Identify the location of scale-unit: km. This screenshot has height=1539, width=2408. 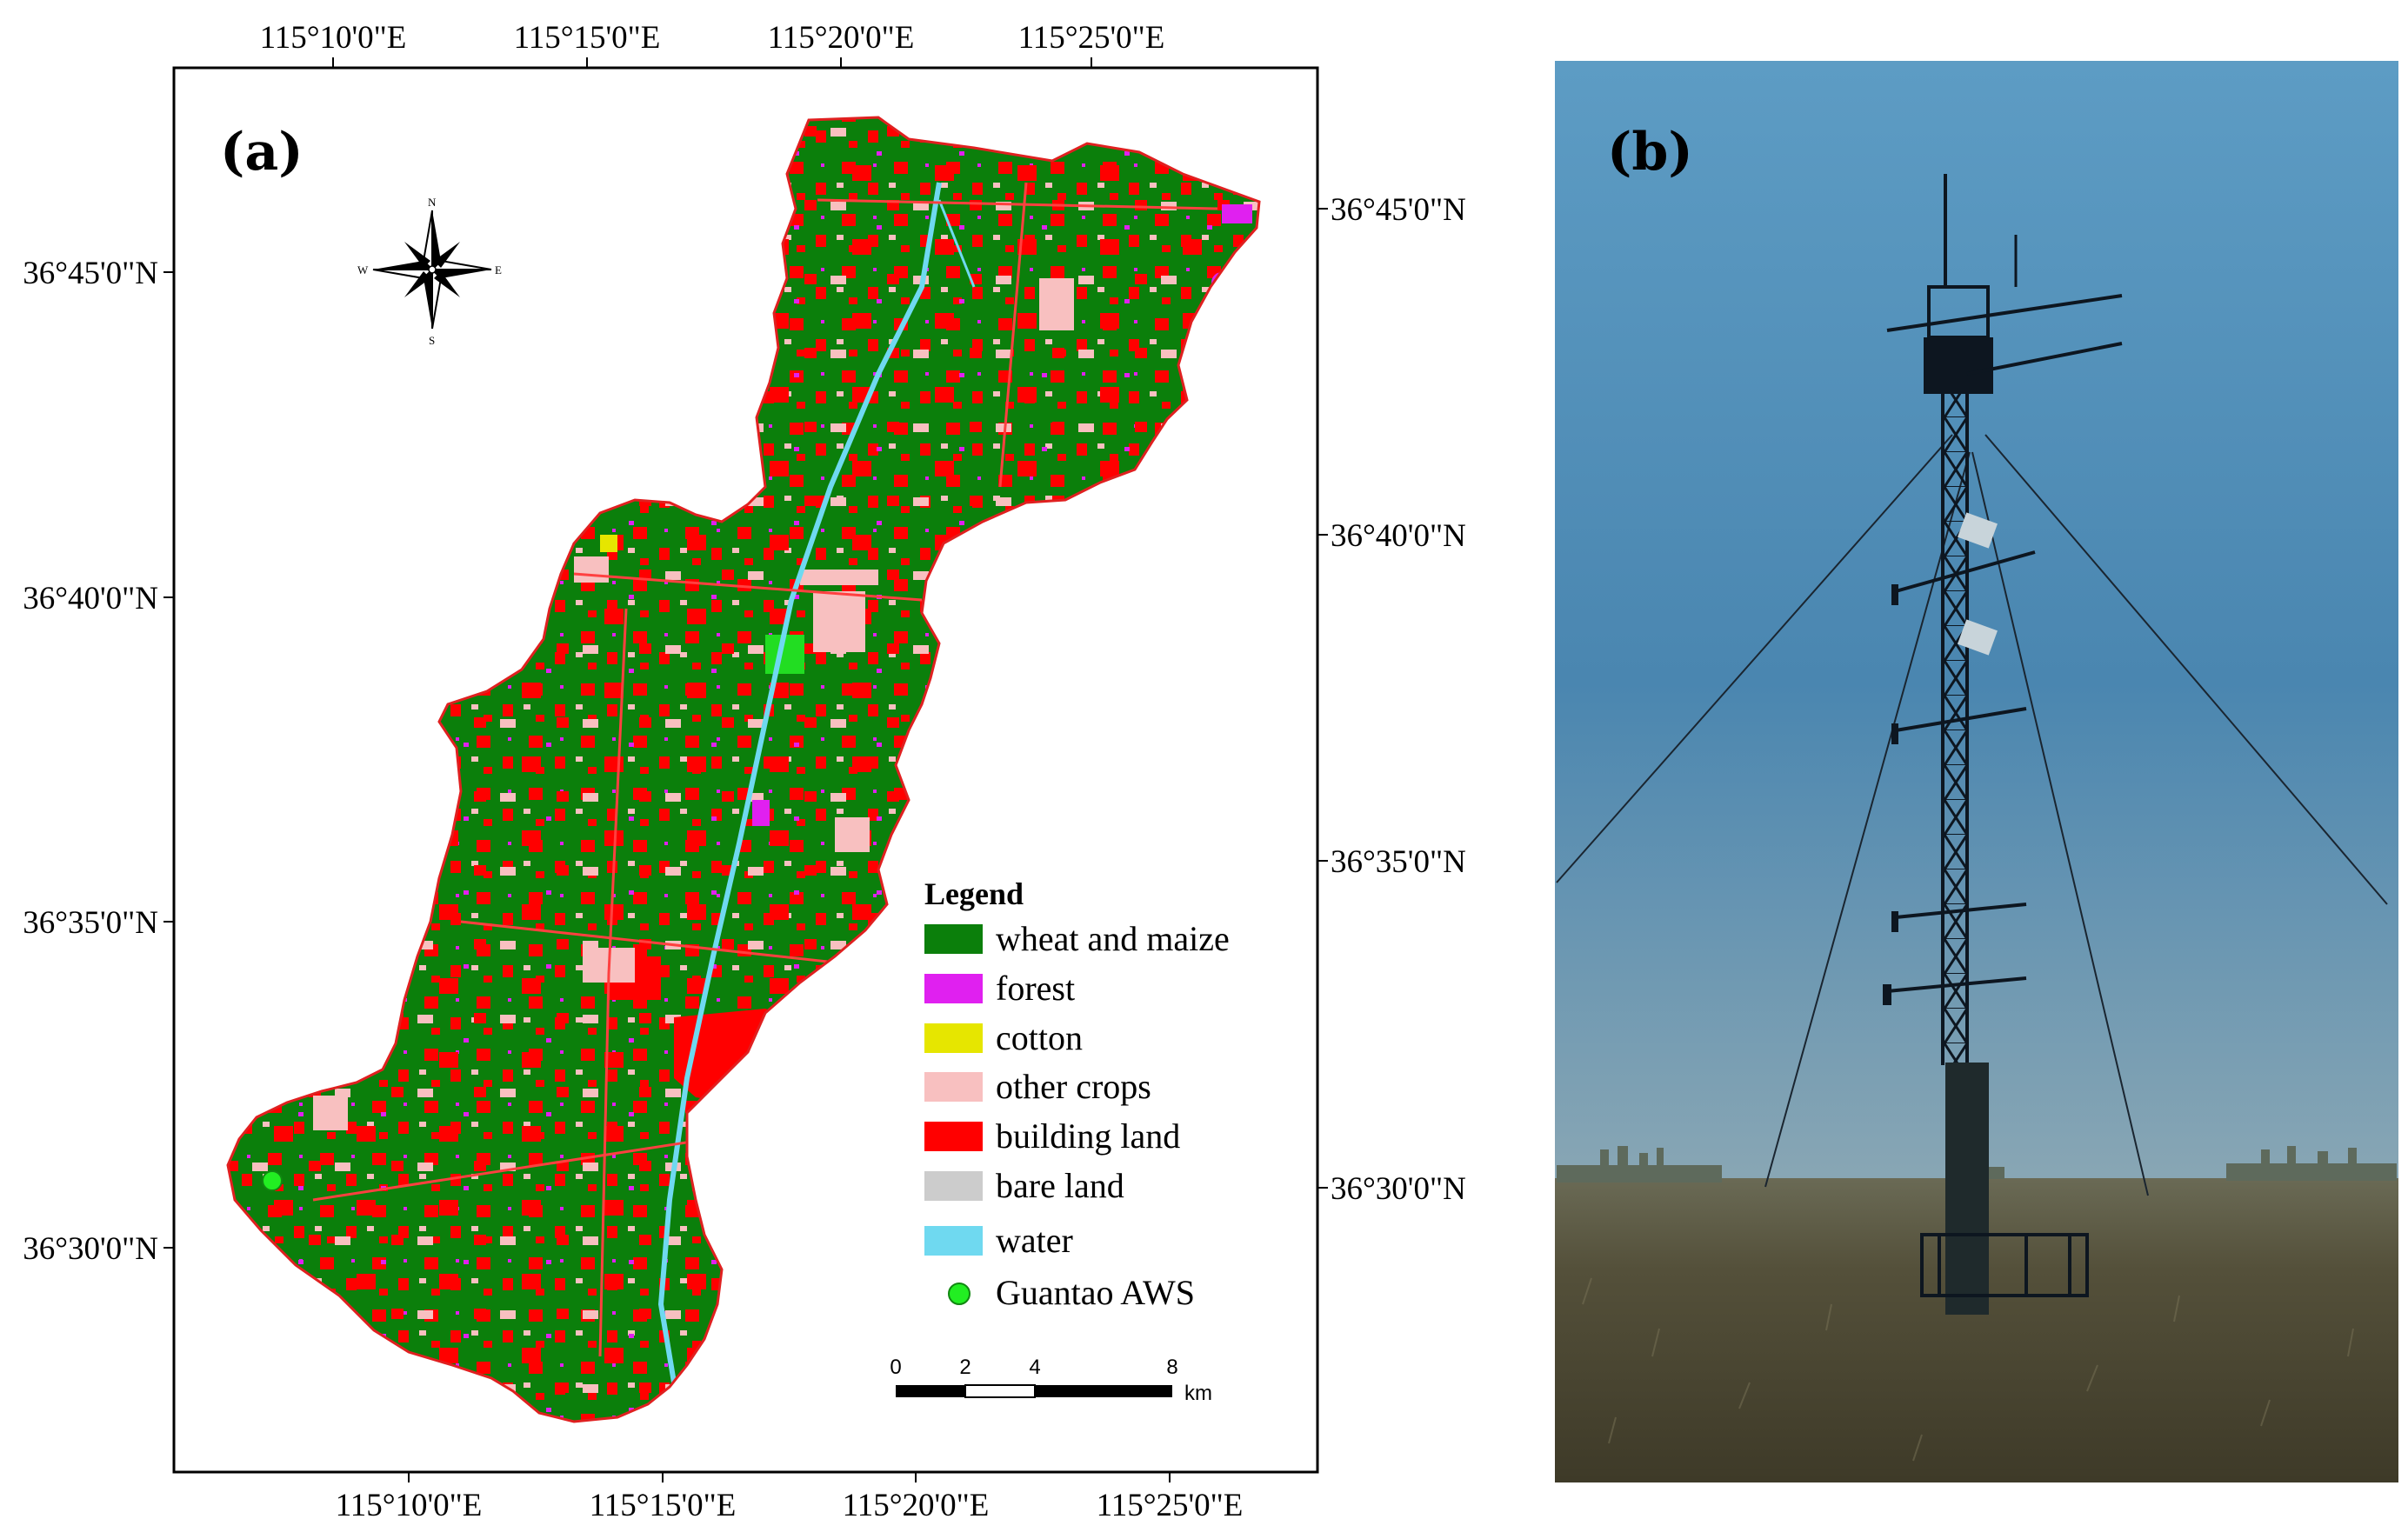
(1198, 1393).